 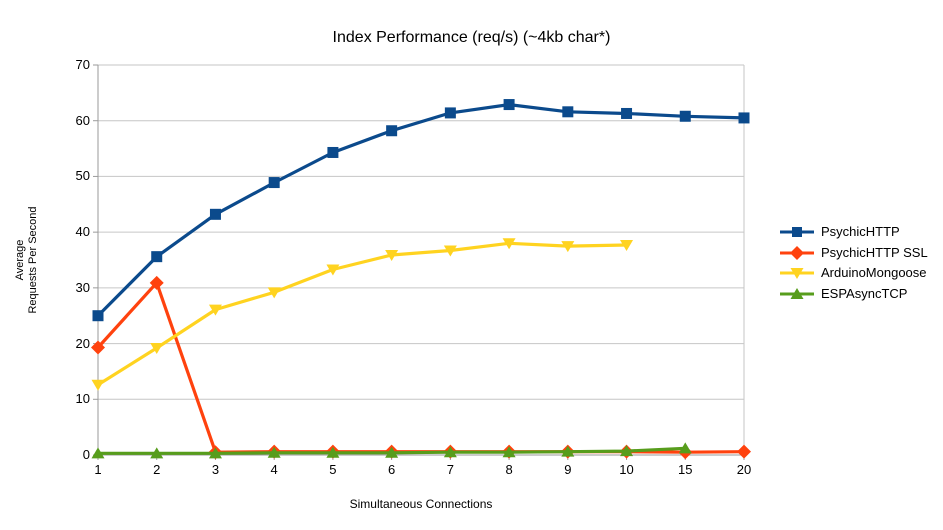 What do you see at coordinates (685, 469) in the screenshot?
I see `x-tick-label: 15` at bounding box center [685, 469].